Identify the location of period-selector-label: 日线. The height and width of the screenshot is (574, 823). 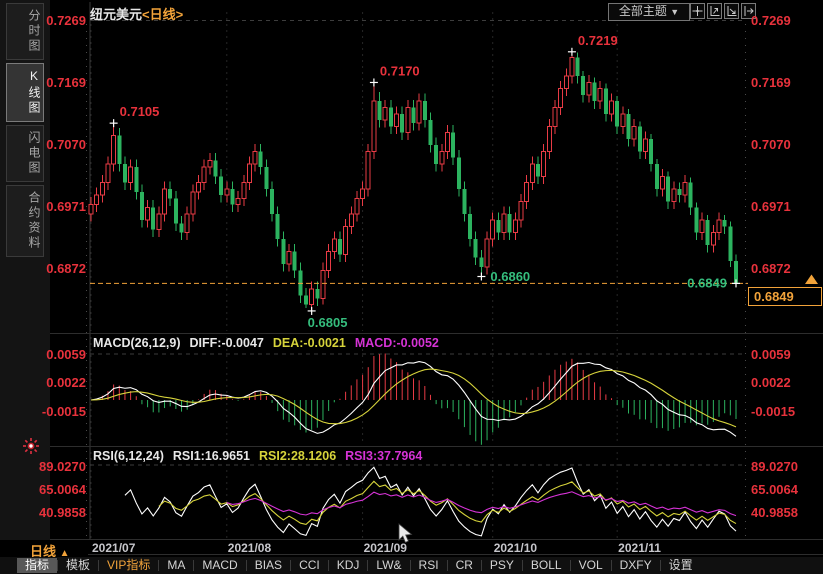
(43, 551).